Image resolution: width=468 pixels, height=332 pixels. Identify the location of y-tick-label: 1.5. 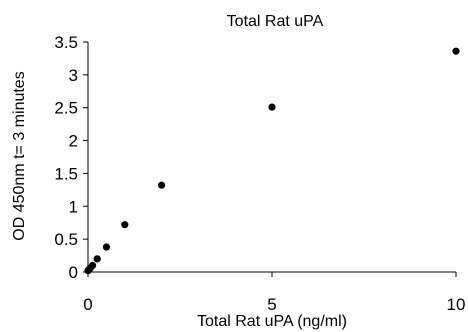
(66, 173).